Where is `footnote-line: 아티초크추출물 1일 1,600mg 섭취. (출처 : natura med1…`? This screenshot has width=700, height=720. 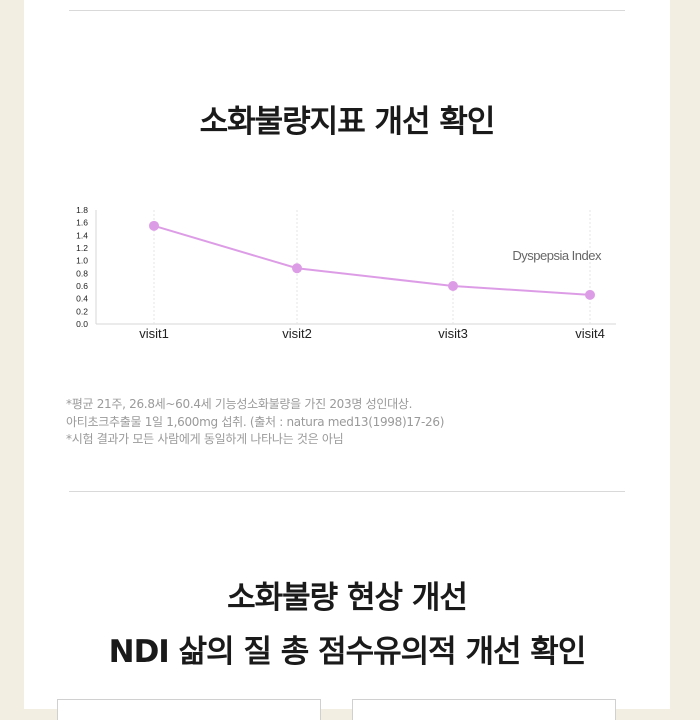
footnote-line: 아티초크추출물 1일 1,600mg 섭취. (출처 : natura med1… is located at coordinates (255, 421).